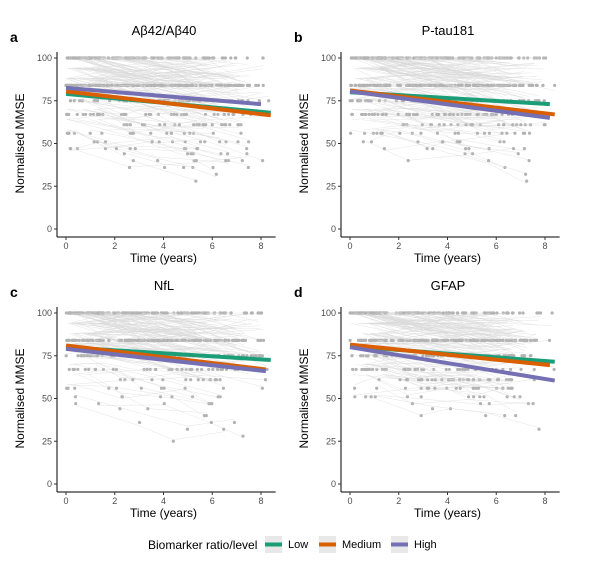 This screenshot has height=565, width=600. I want to click on x-tick-label: 6, so click(496, 501).